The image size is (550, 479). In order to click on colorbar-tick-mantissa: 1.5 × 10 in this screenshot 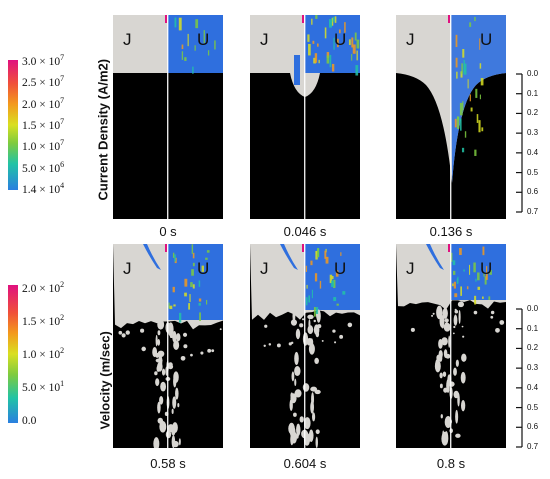, I will do `click(41, 126)`.